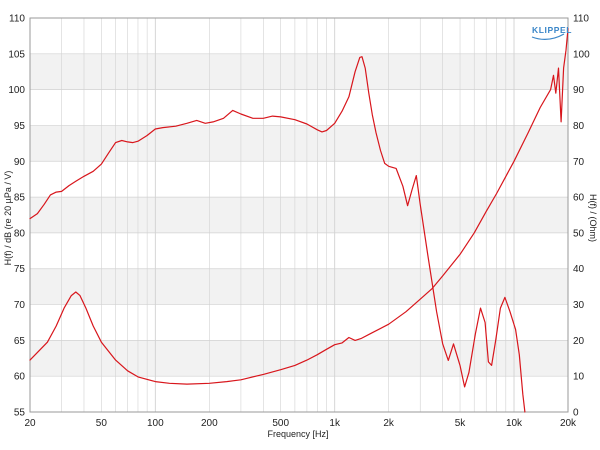  I want to click on brand-logo-text: KLIPPEL, so click(552, 30).